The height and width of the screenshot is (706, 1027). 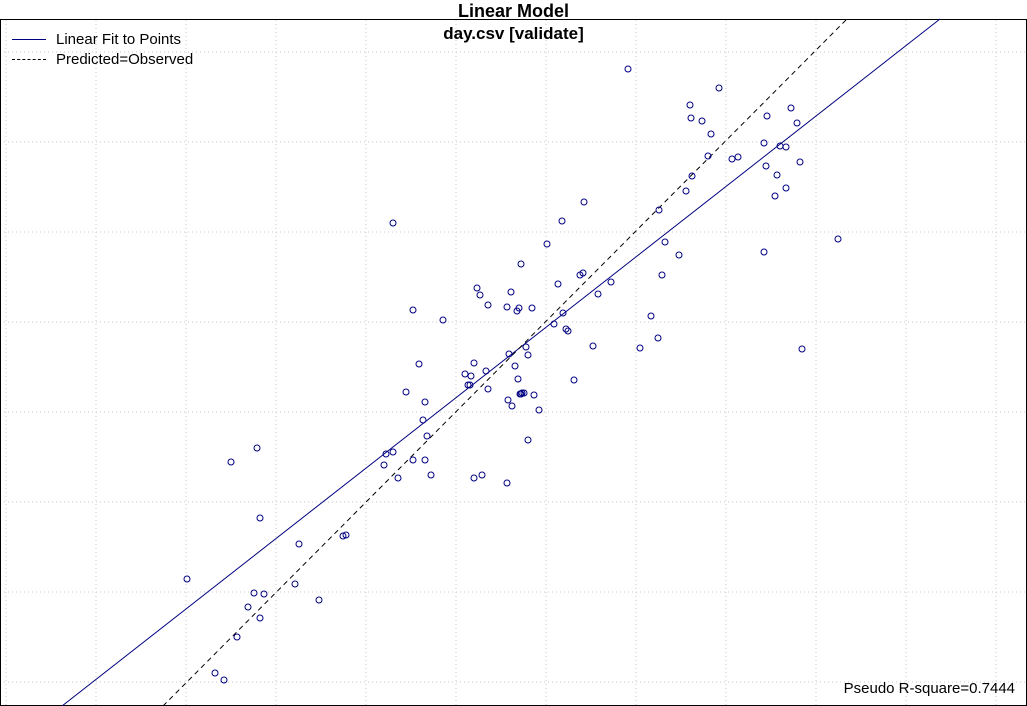 I want to click on legend-item-predicted-observed: Predicted=Observed, so click(x=102, y=59).